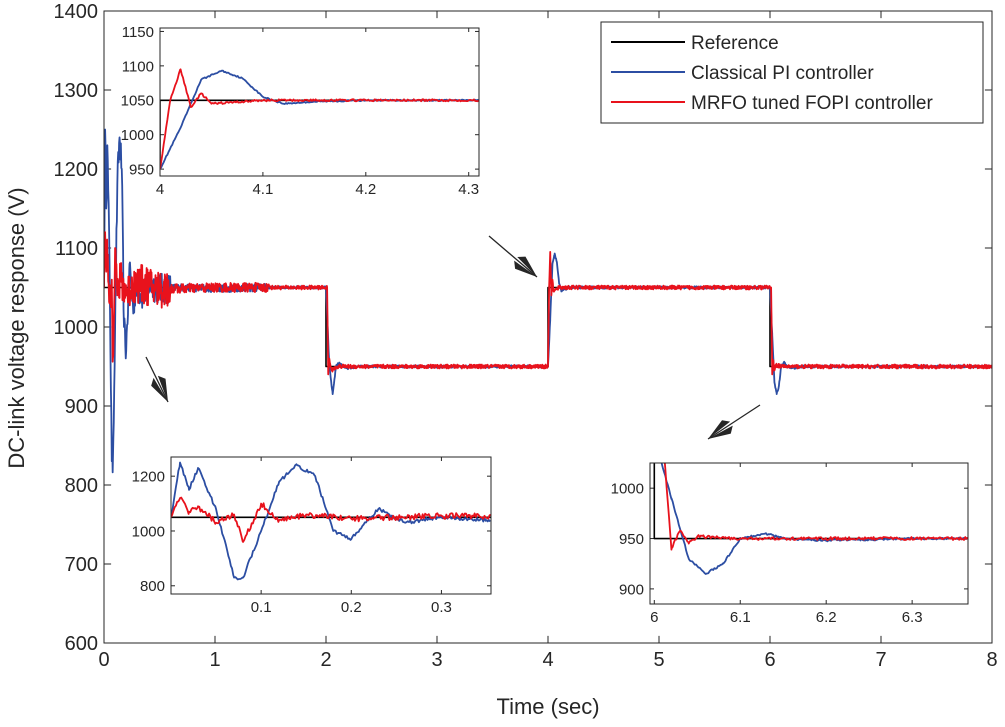 This screenshot has width=1005, height=727. I want to click on inset-2-x-tick-label: 0.1, so click(261, 607).